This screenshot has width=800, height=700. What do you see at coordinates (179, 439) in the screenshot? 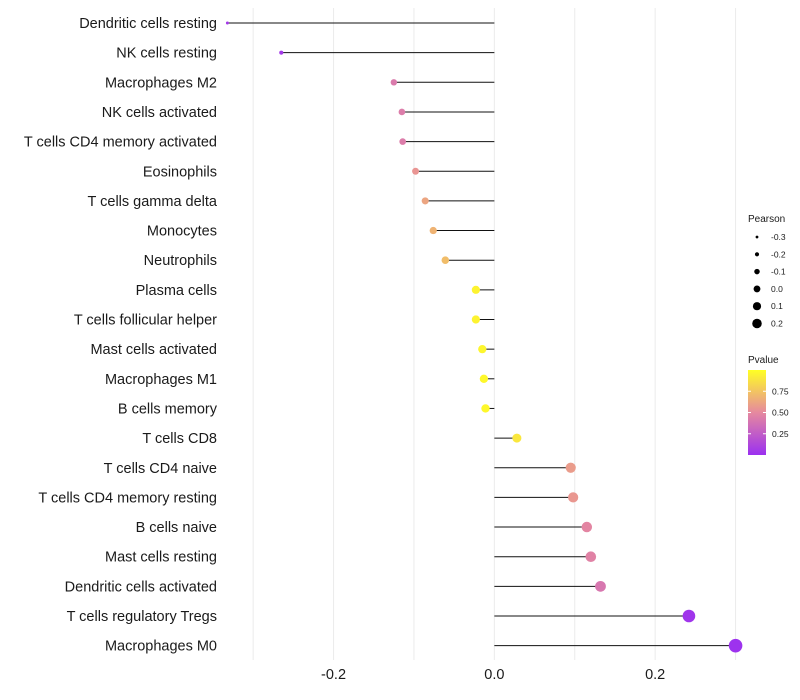
I see `category-label: T cells CD8` at bounding box center [179, 439].